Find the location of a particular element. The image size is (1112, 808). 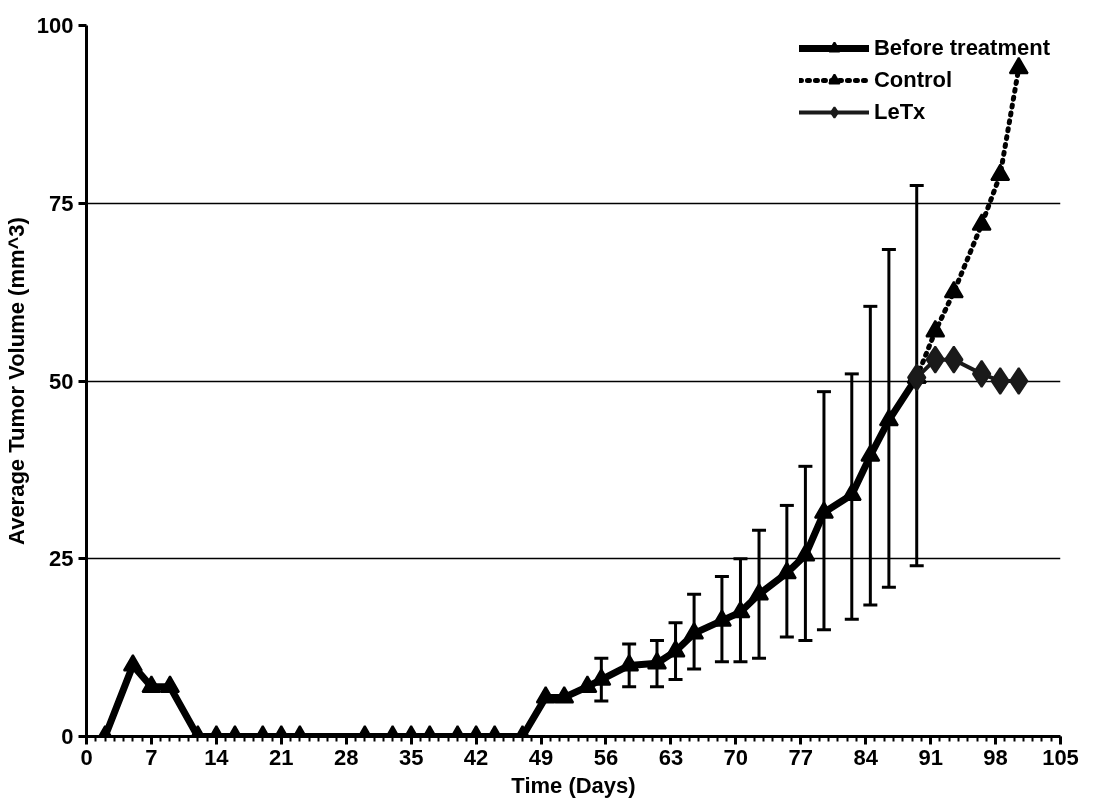

x-tick-label: 21 is located at coordinates (281, 757).